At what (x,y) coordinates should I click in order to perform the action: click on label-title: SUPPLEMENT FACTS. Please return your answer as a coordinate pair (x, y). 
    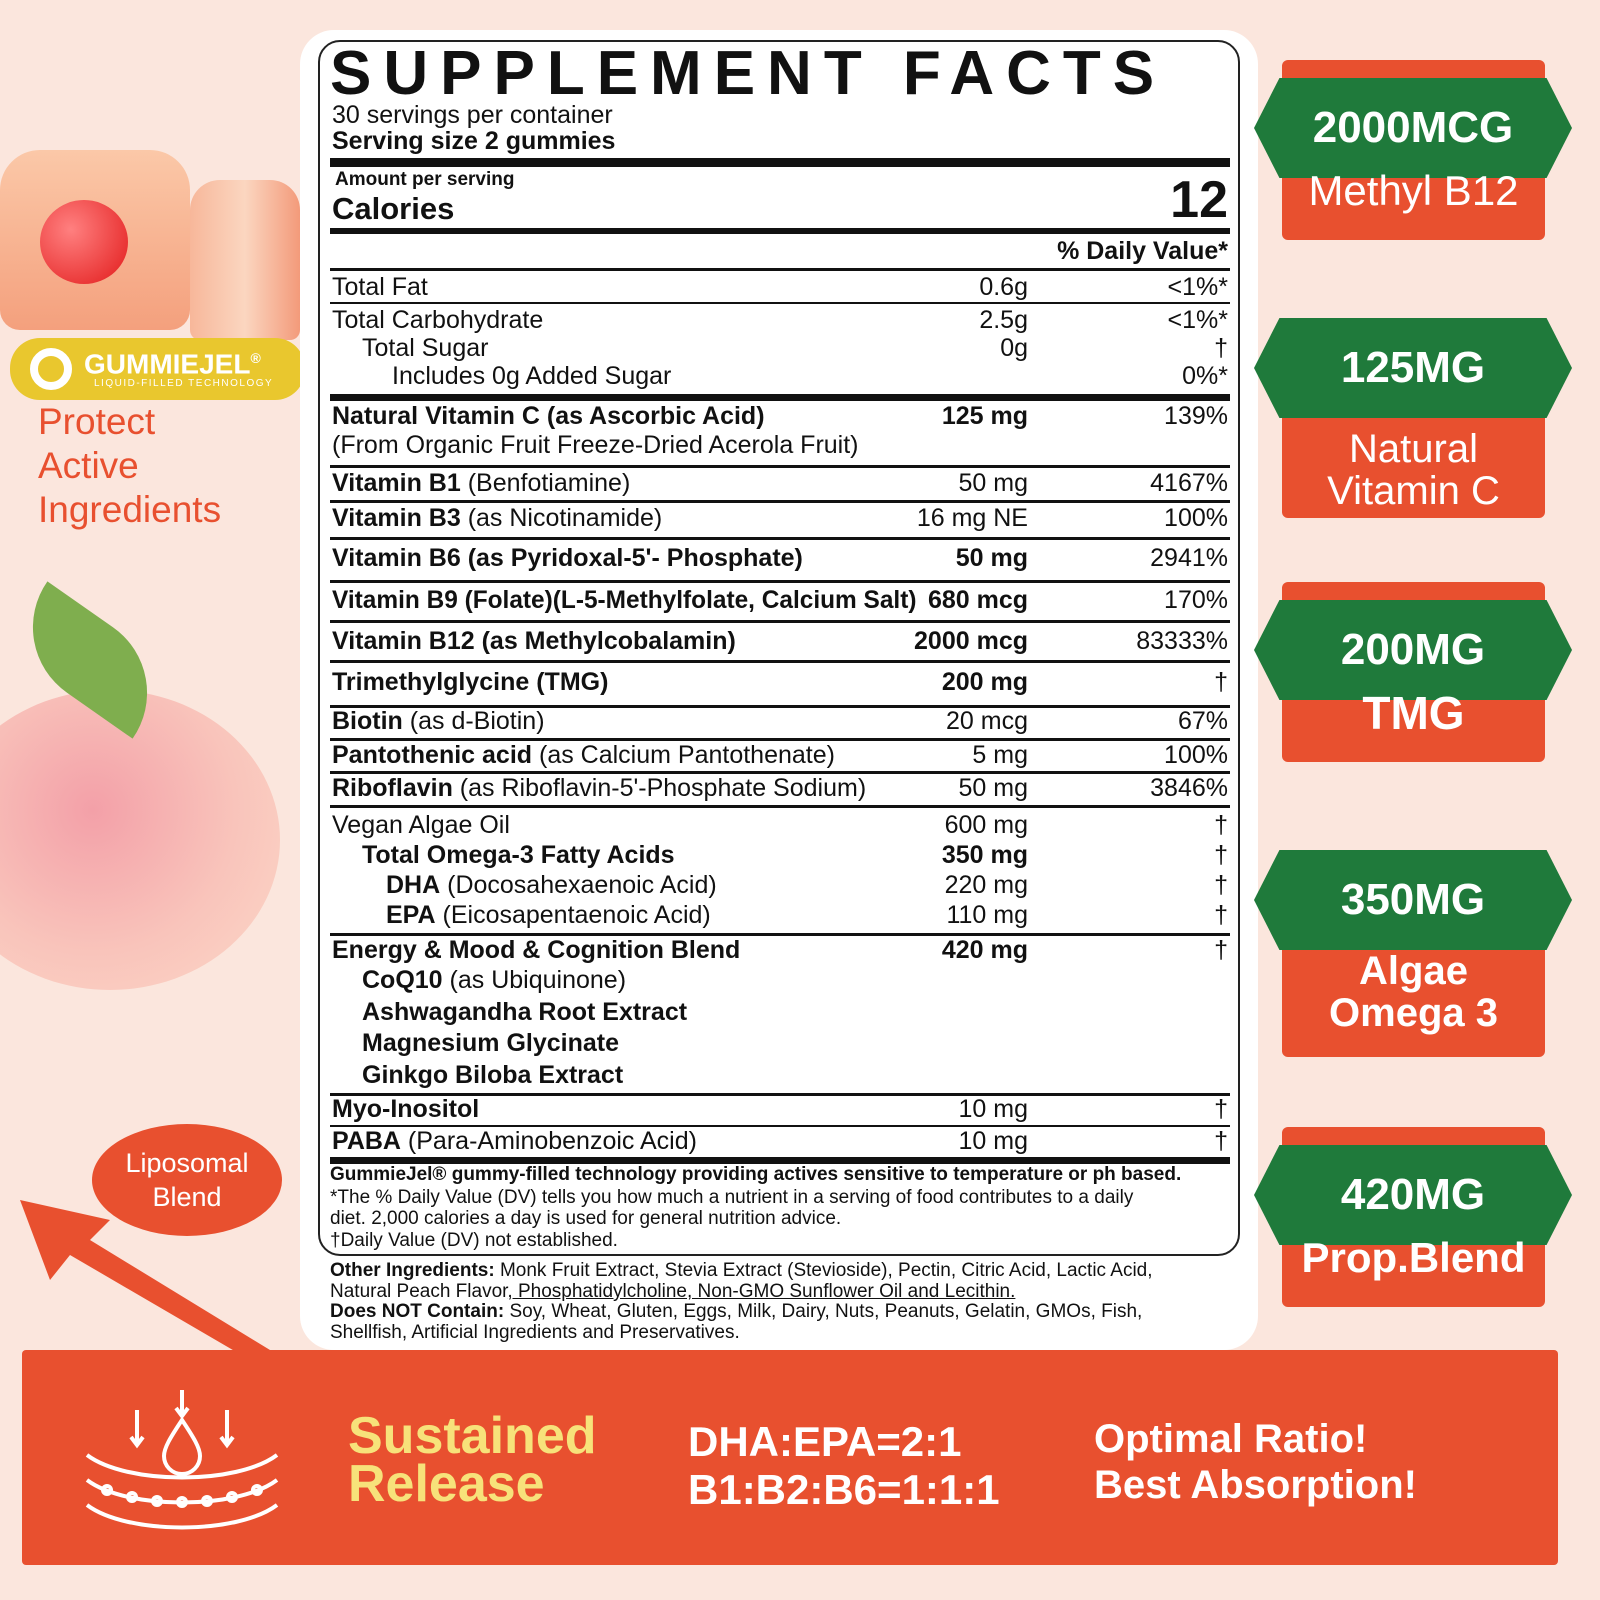
    Looking at the image, I should click on (748, 73).